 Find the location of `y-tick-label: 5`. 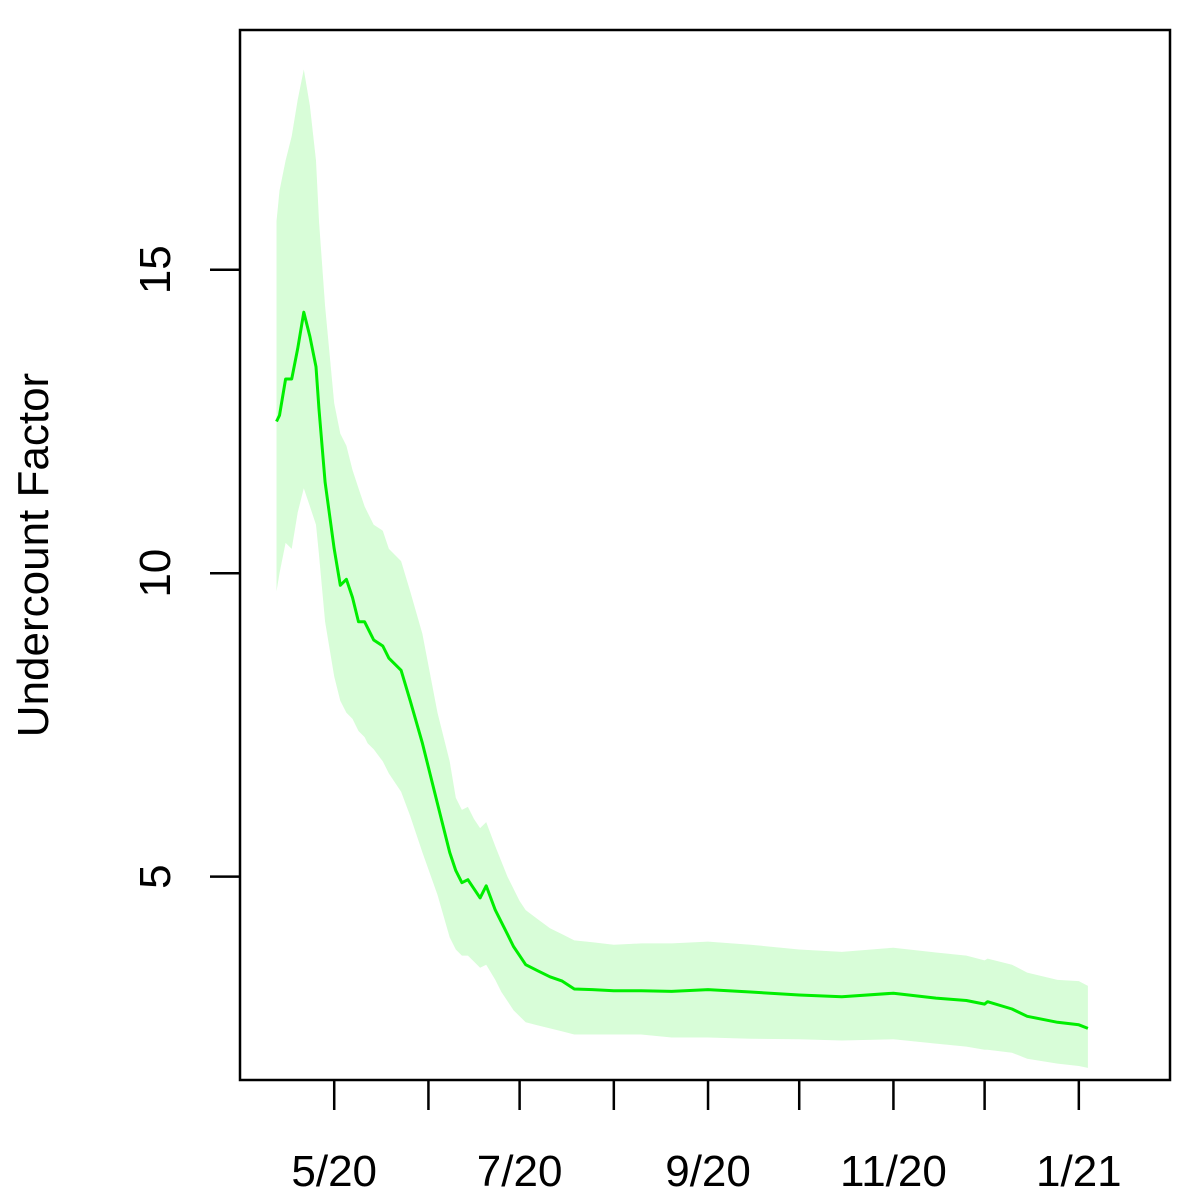

y-tick-label: 5 is located at coordinates (155, 876).